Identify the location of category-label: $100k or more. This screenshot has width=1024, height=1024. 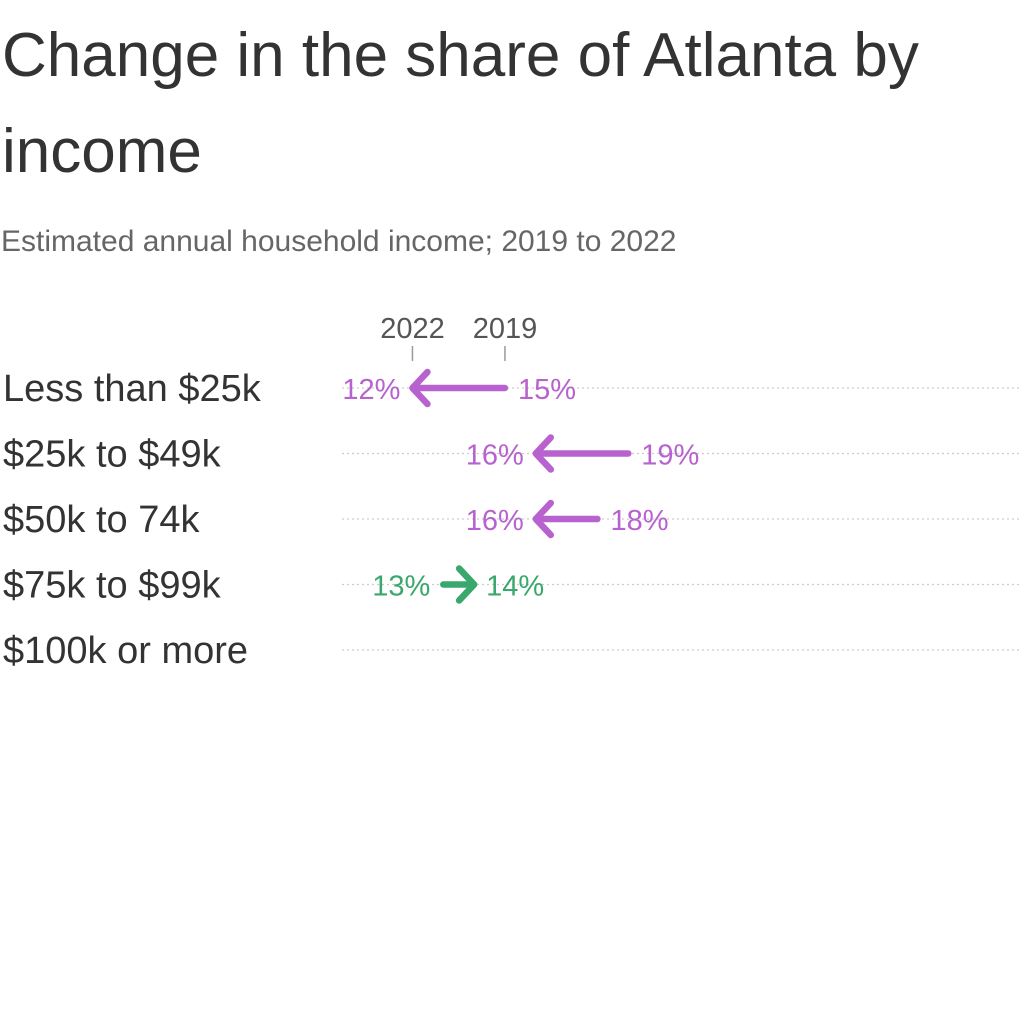
(125, 651).